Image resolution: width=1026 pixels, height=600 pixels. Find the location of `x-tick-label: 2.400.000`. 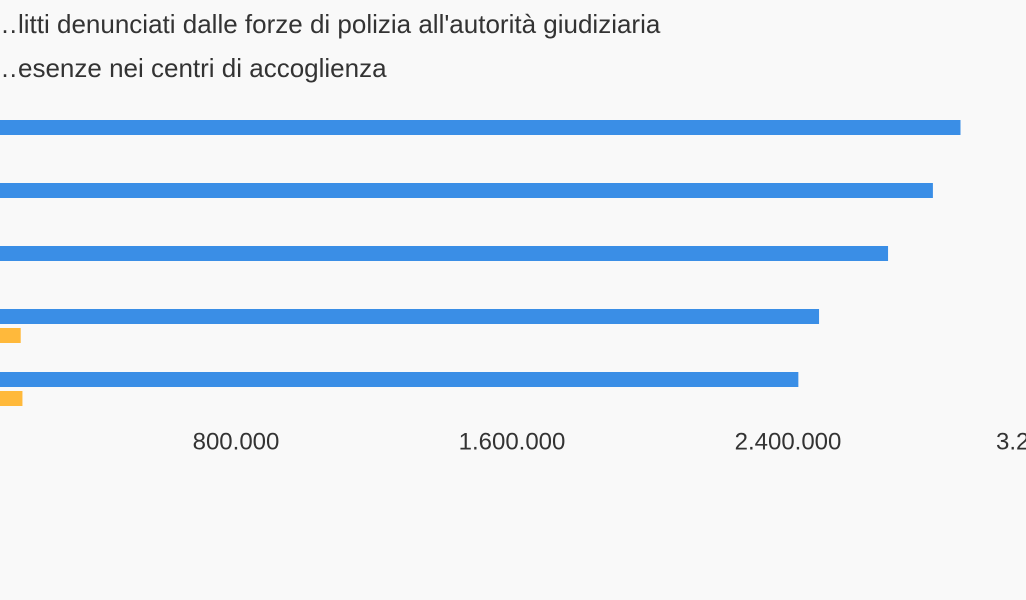

x-tick-label: 2.400.000 is located at coordinates (788, 441).